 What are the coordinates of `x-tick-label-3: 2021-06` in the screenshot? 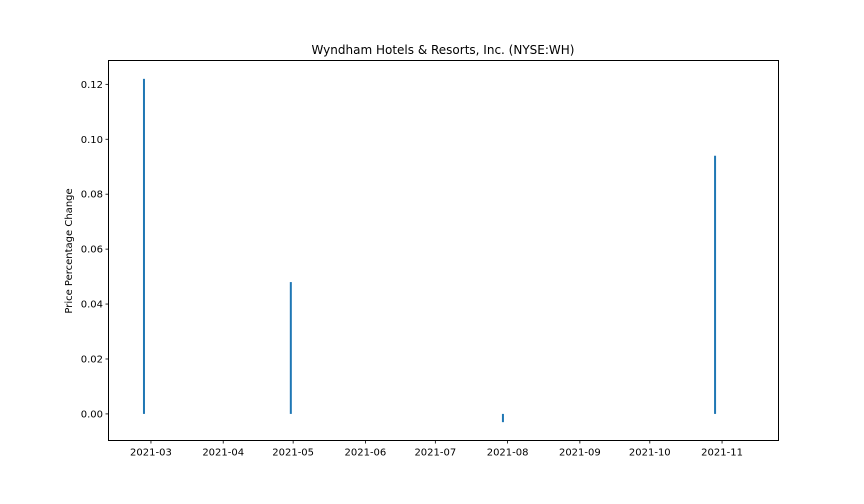 It's located at (366, 453).